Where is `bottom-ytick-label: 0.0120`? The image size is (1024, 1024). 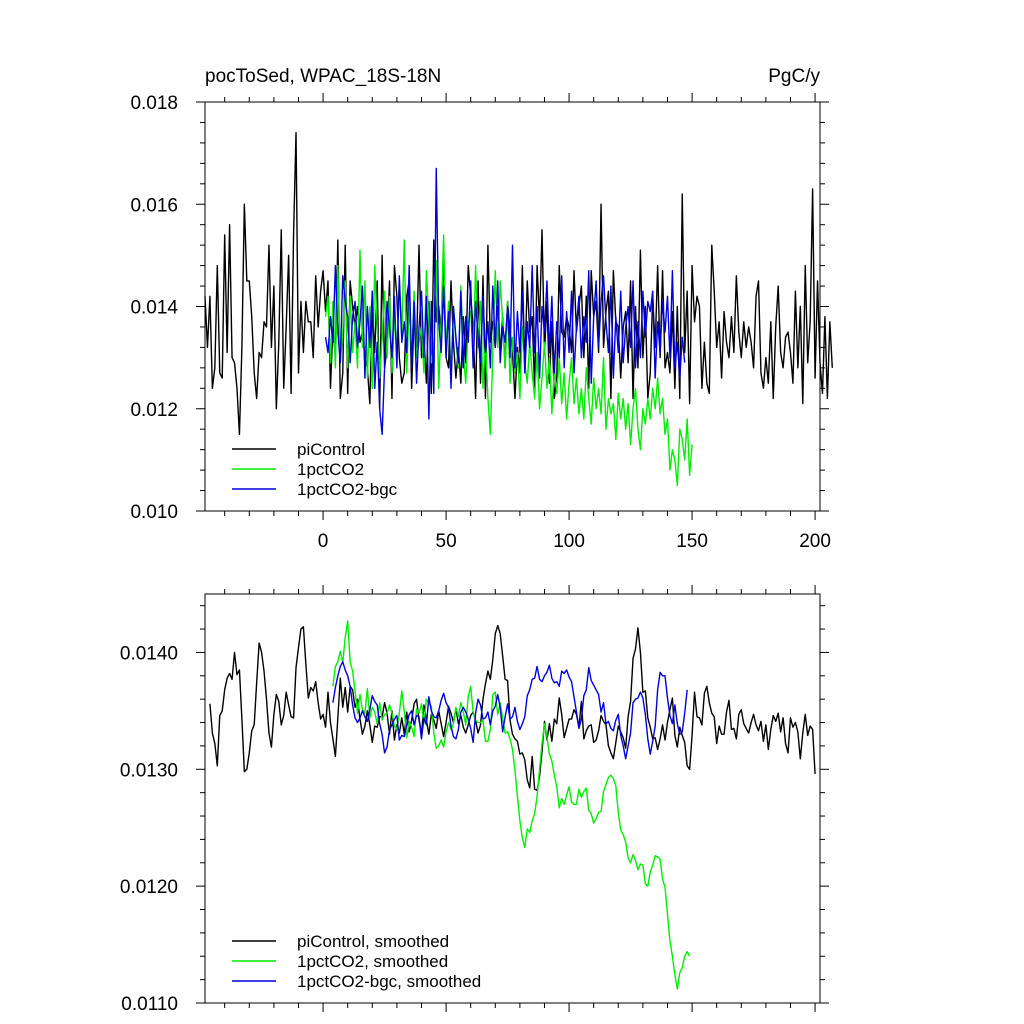
bottom-ytick-label: 0.0120 is located at coordinates (149, 887).